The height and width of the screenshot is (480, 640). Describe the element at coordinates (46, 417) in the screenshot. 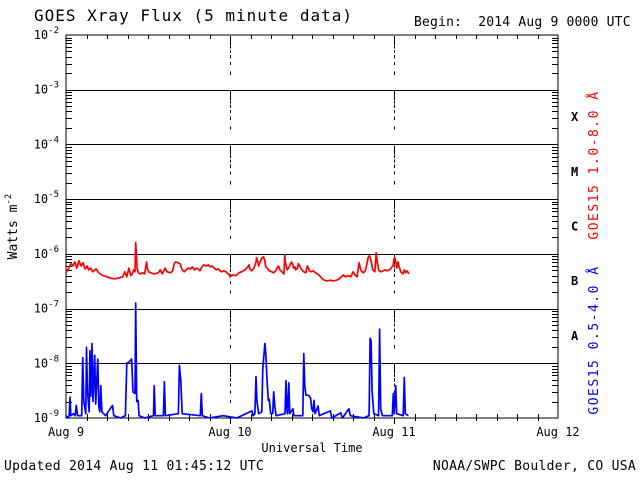

I see `svg-text: 10⁻⁹` at that location.